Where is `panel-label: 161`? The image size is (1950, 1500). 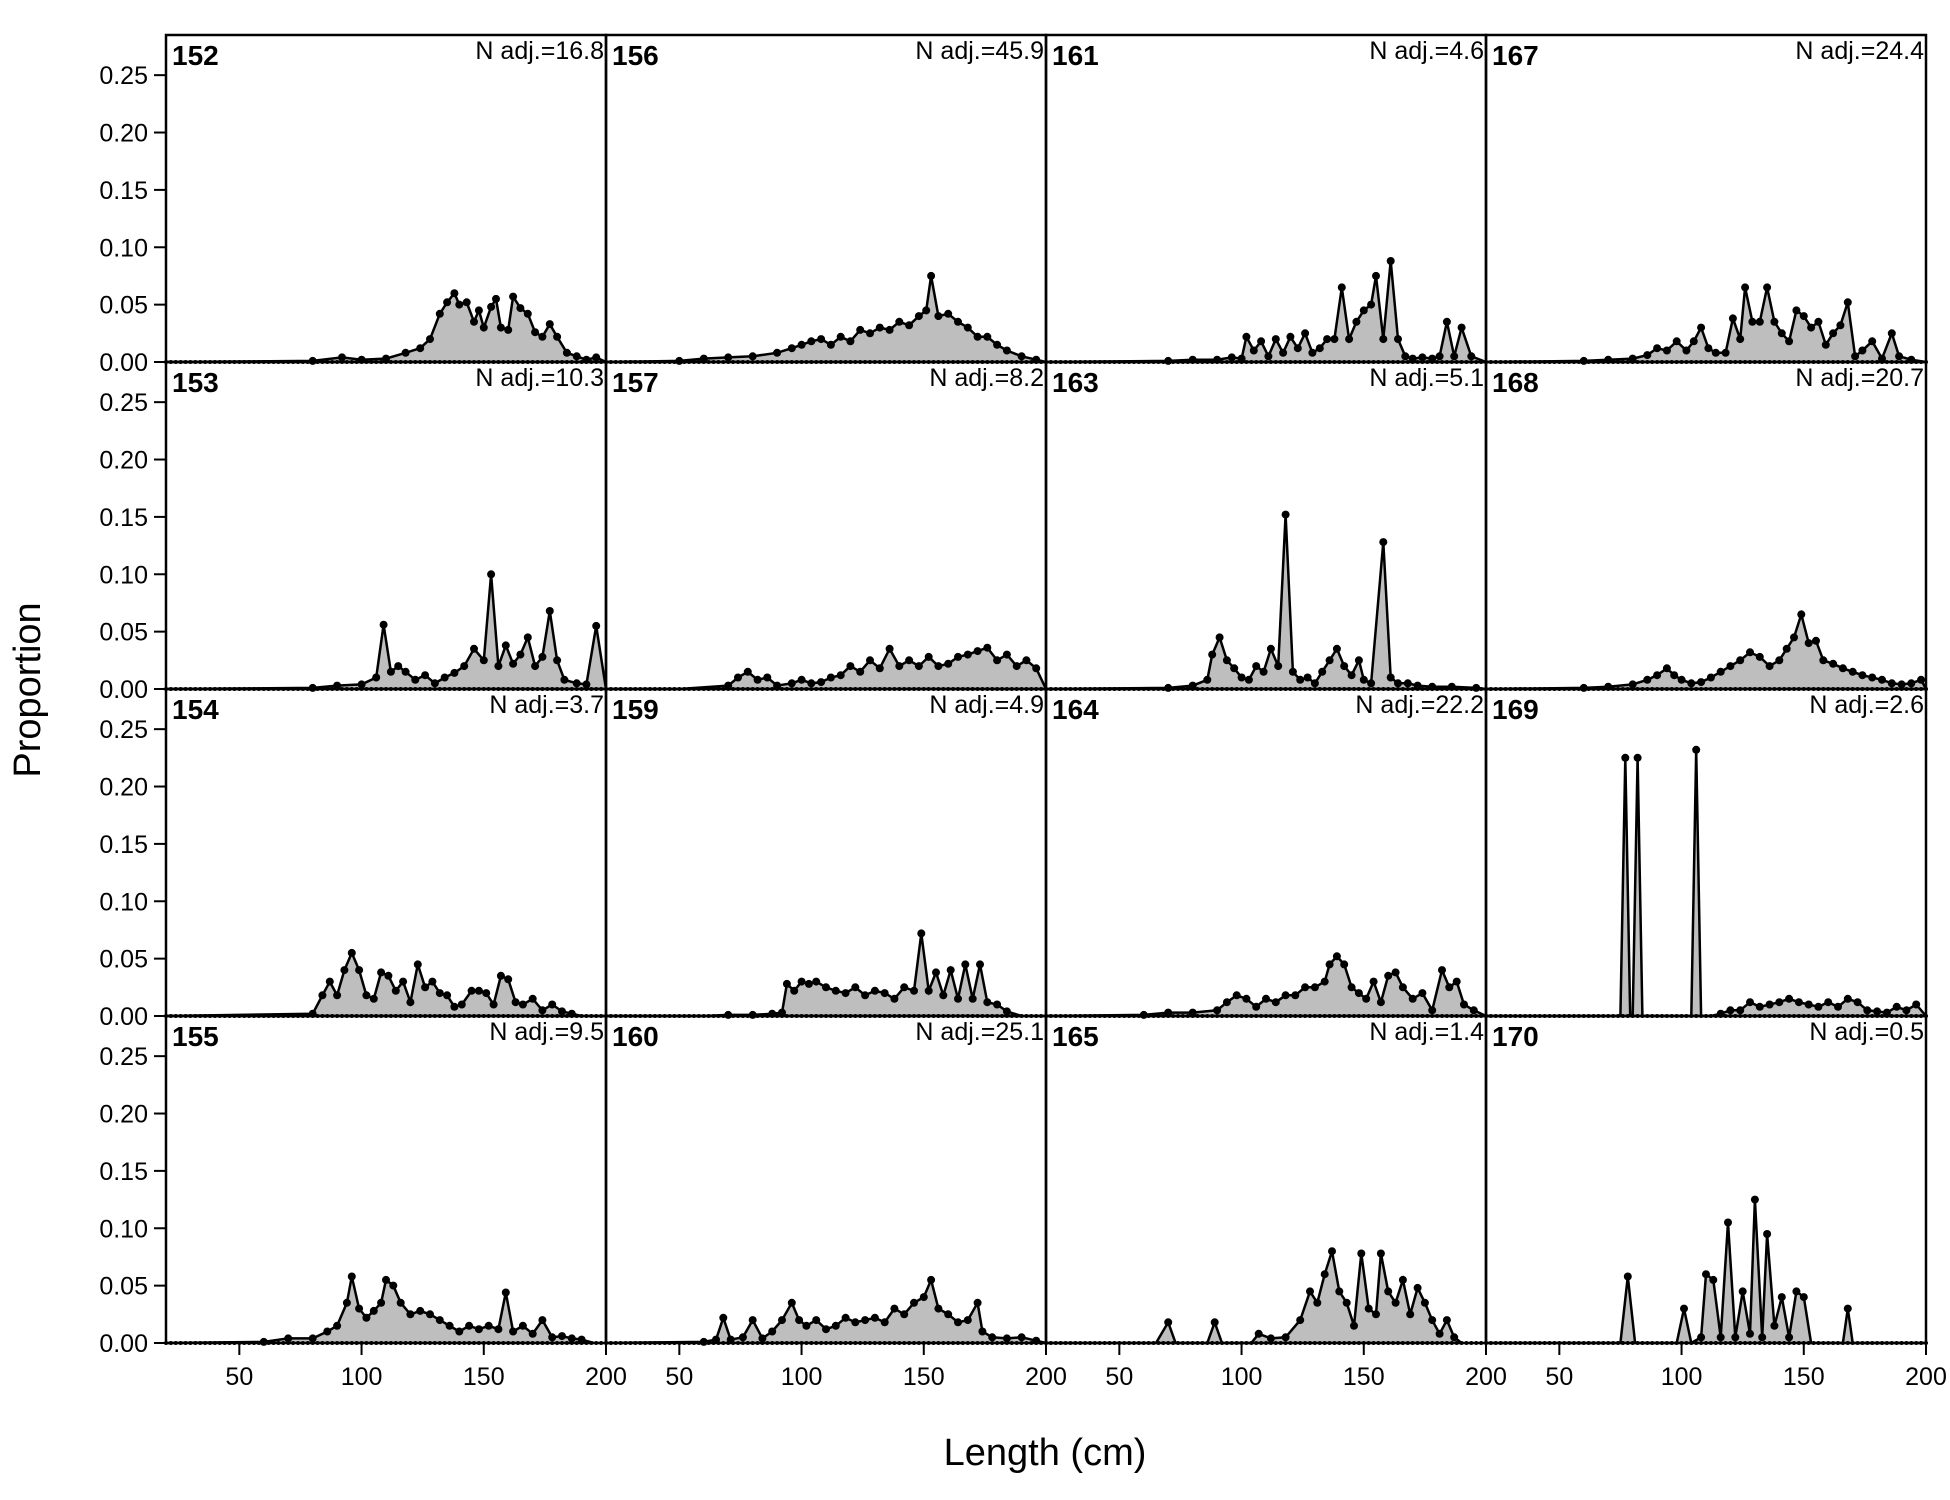
panel-label: 161 is located at coordinates (1075, 55).